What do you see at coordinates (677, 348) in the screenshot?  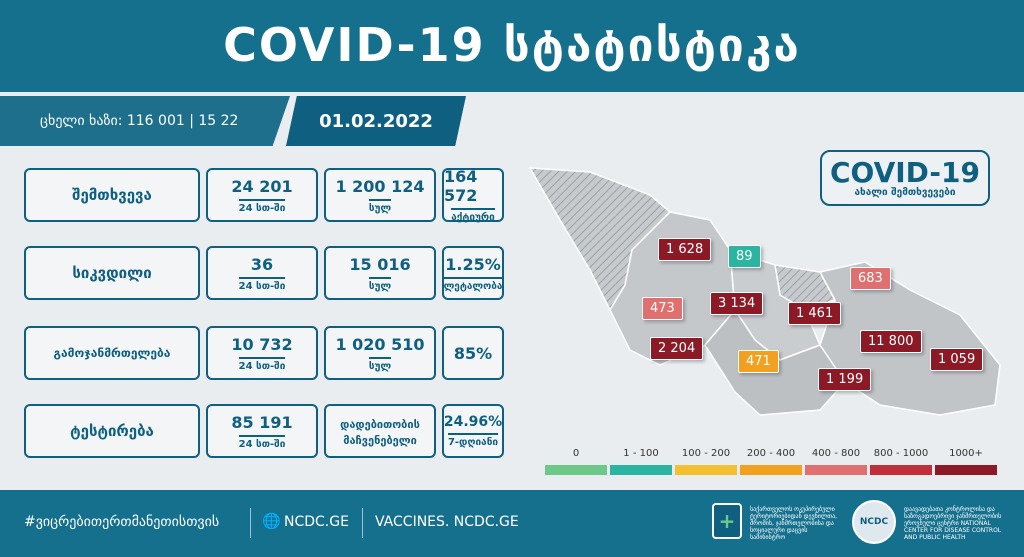 I see `region-value-label: 2 204` at bounding box center [677, 348].